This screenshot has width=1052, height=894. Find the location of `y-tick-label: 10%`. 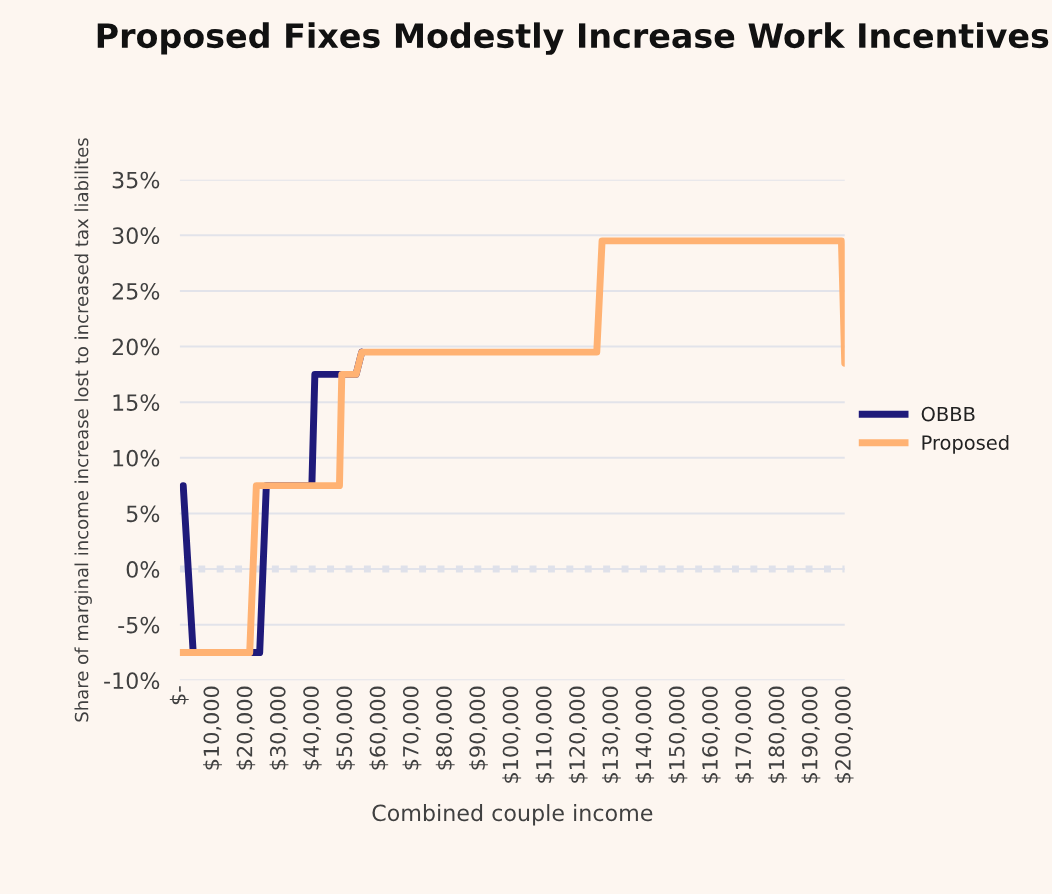

y-tick-label: 10% is located at coordinates (136, 458).